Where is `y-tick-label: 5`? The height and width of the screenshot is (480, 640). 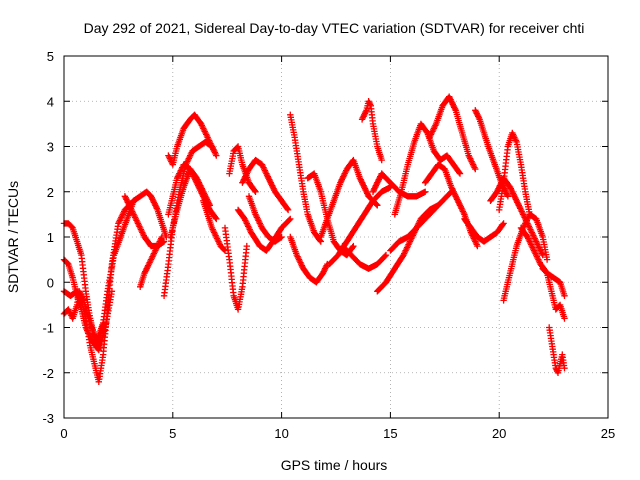
y-tick-label: 5 is located at coordinates (50, 56).